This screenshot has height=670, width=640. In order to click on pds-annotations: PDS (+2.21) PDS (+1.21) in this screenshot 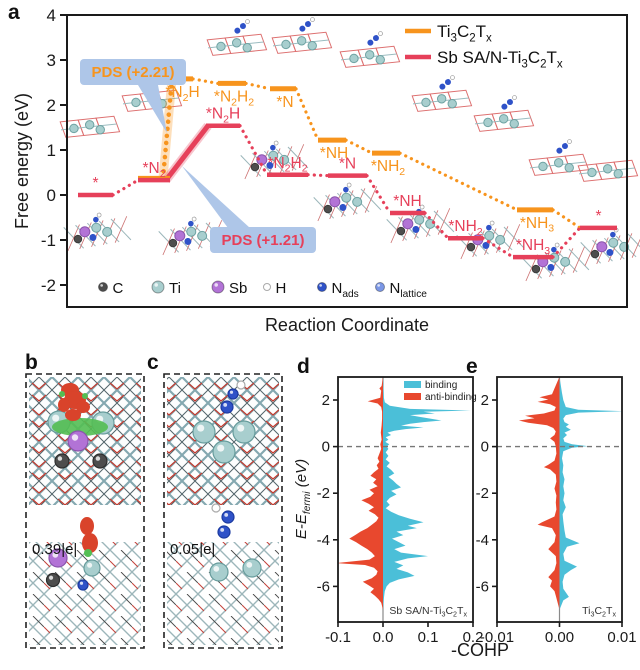, I will do `click(198, 156)`.